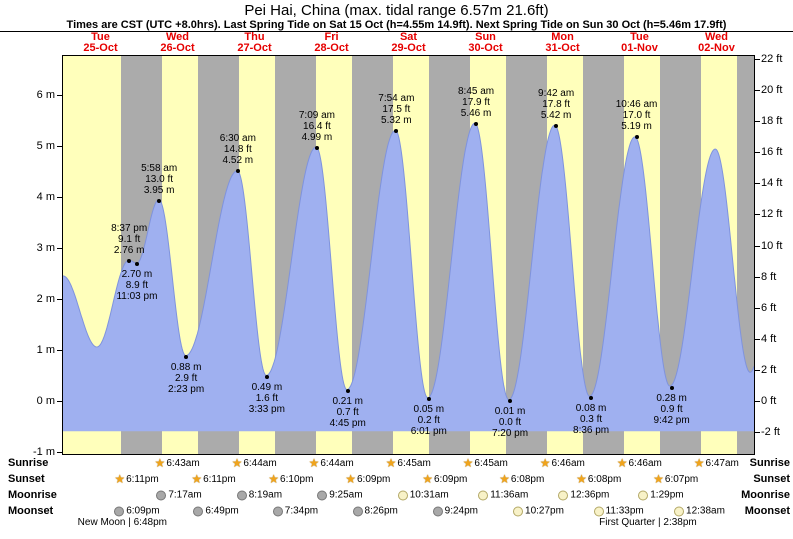  What do you see at coordinates (771, 479) in the screenshot?
I see `row-label-right-sunset: Sunset` at bounding box center [771, 479].